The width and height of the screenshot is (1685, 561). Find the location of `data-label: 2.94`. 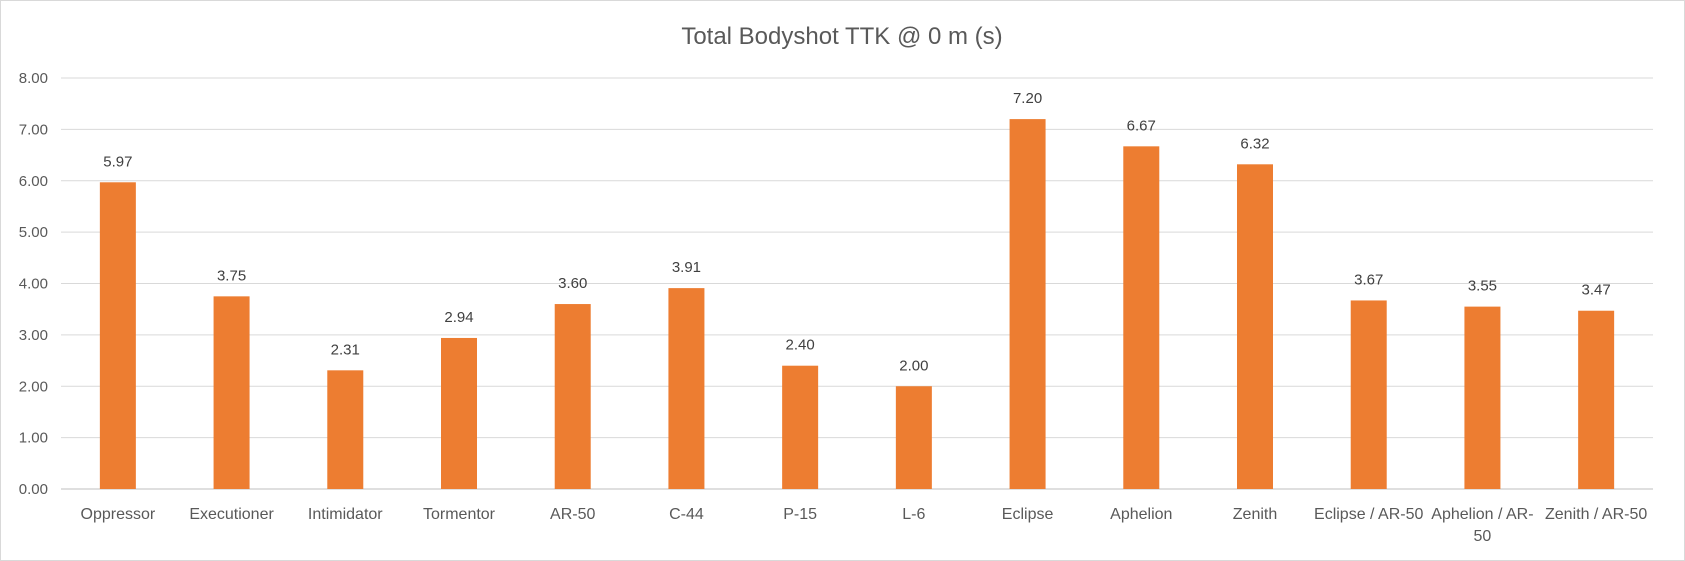

data-label: 2.94 is located at coordinates (458, 317).